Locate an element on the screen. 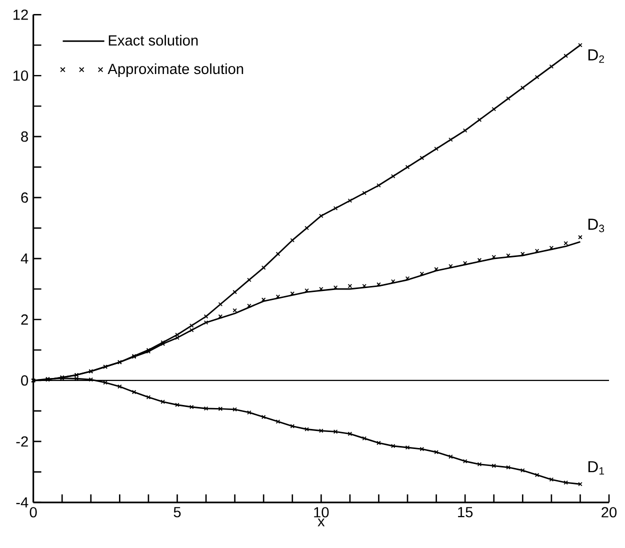 The width and height of the screenshot is (625, 548). y-tick-label: 12 is located at coordinates (20, 15).